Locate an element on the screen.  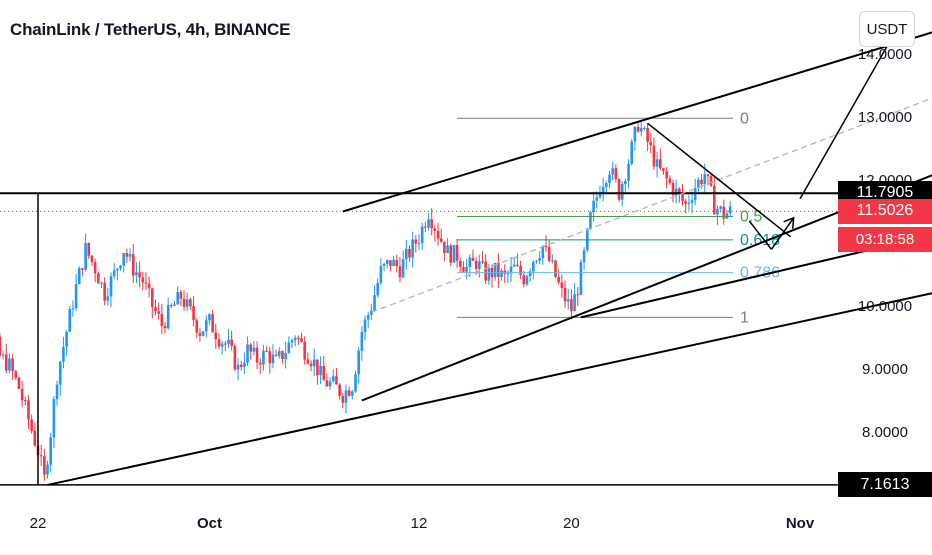
x-tick-label: 12 is located at coordinates (419, 523).